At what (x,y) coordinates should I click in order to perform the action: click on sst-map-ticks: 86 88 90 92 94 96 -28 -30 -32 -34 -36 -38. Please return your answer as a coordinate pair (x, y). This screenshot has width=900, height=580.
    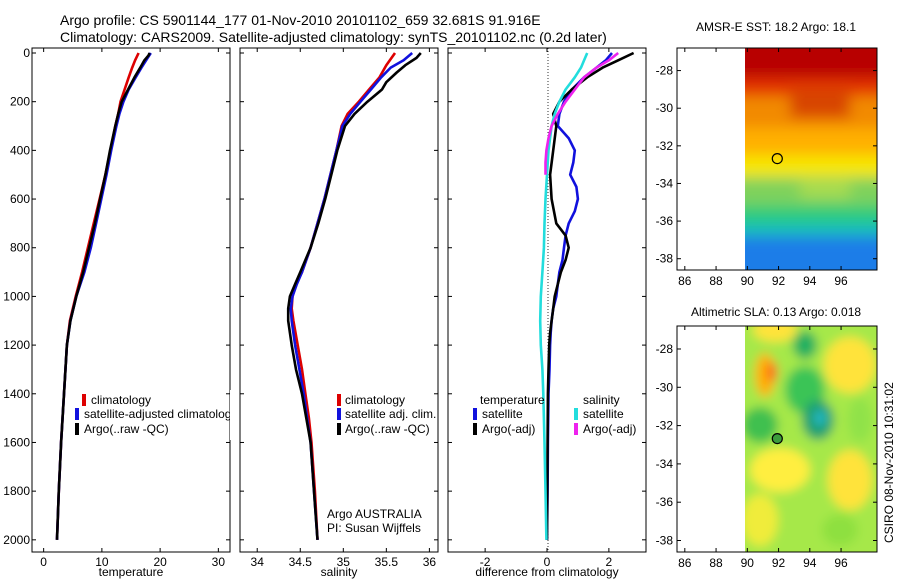
    Looking at the image, I should click on (766, 168).